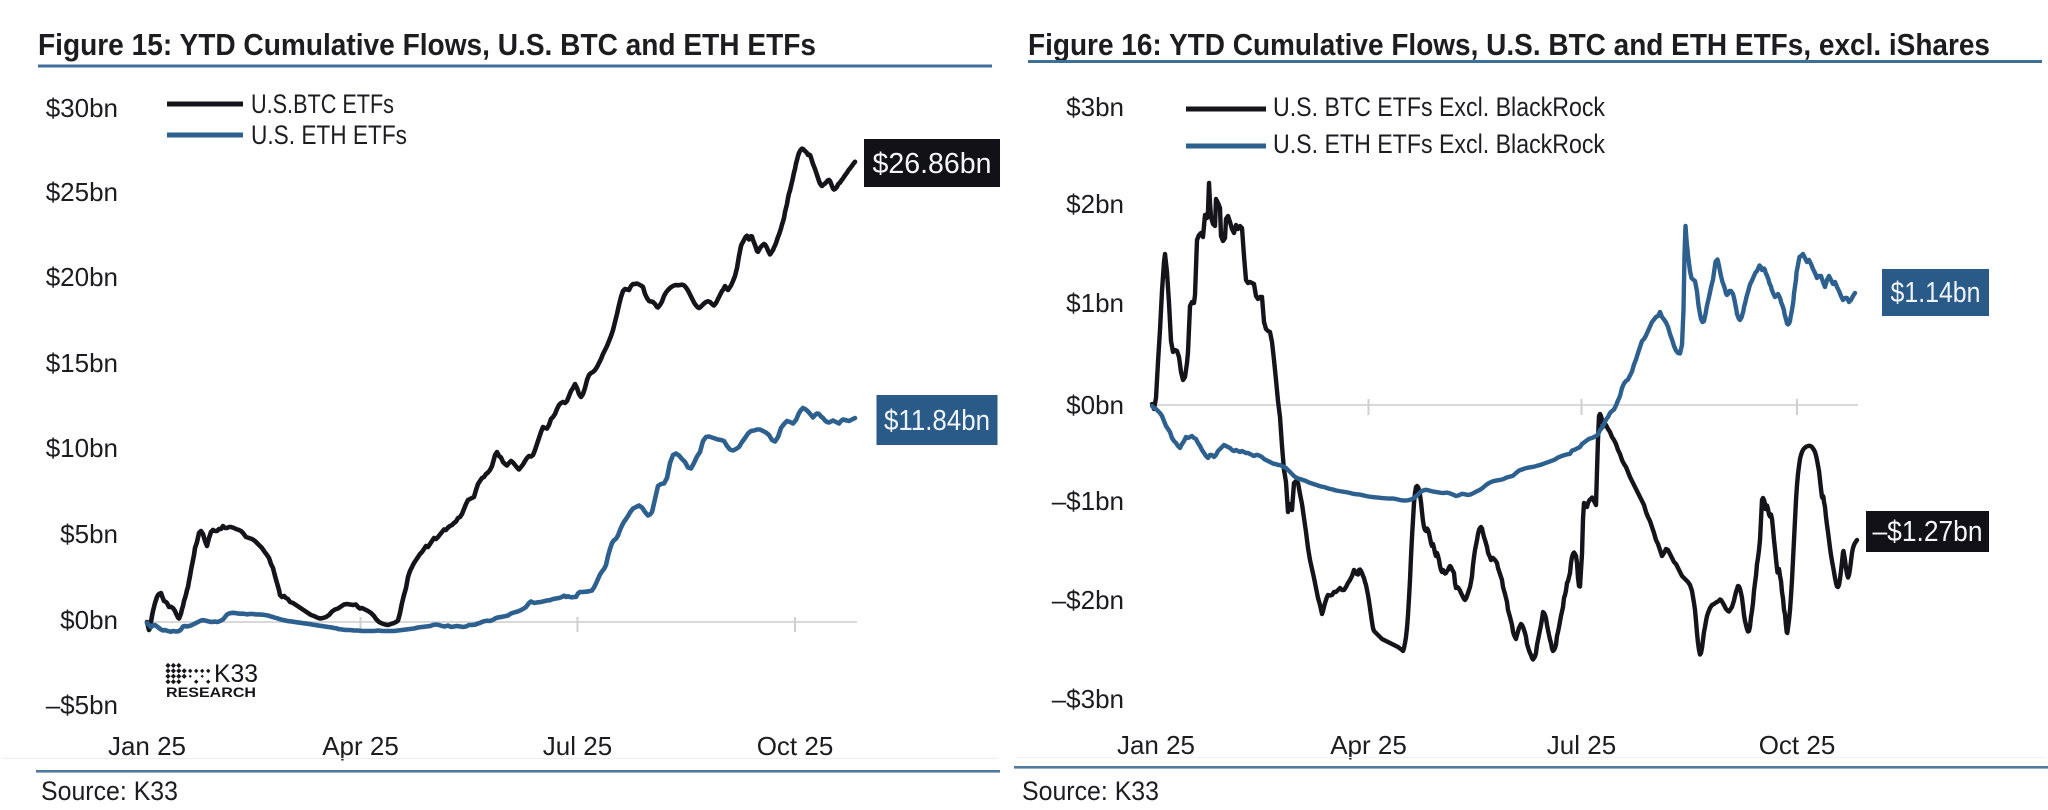 This screenshot has width=2048, height=810. Describe the element at coordinates (1088, 600) in the screenshot. I see `svg-text: –$2bn` at that location.